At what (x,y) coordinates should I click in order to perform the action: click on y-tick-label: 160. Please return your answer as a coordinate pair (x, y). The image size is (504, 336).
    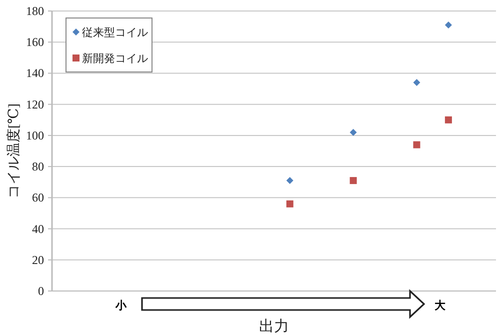
    Looking at the image, I should click on (35, 42).